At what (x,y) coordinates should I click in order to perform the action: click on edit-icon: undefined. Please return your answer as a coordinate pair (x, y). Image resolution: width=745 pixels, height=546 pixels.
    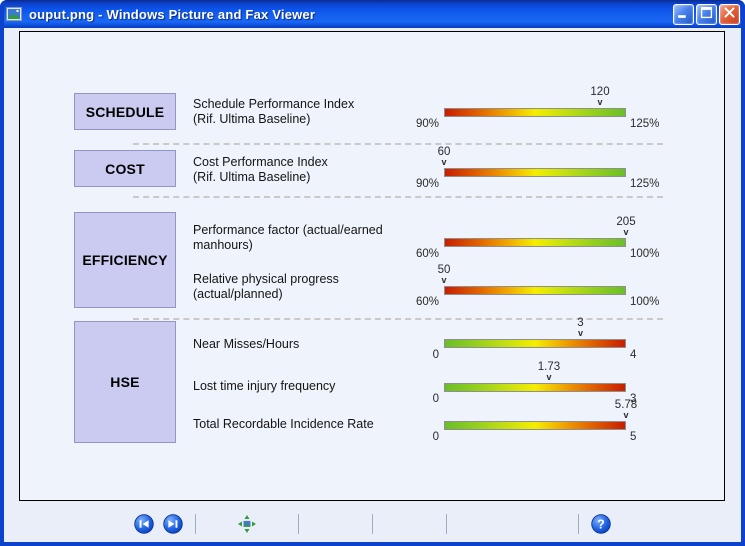
    Looking at the image, I should click on (556, 524).